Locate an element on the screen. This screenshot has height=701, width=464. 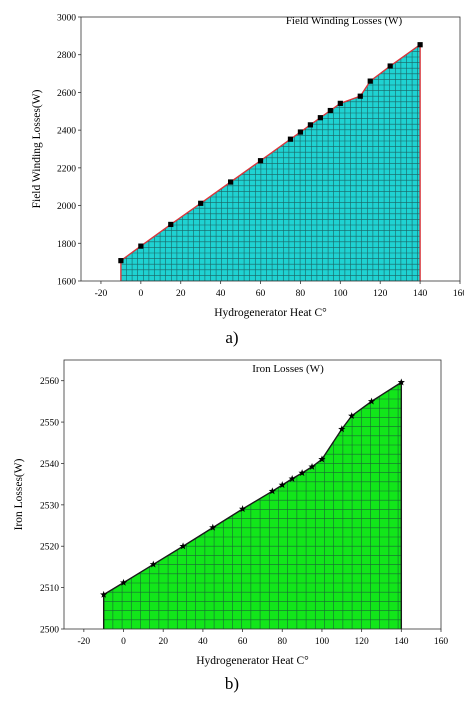
x-tick-label-1-3: 40 is located at coordinates (203, 642).